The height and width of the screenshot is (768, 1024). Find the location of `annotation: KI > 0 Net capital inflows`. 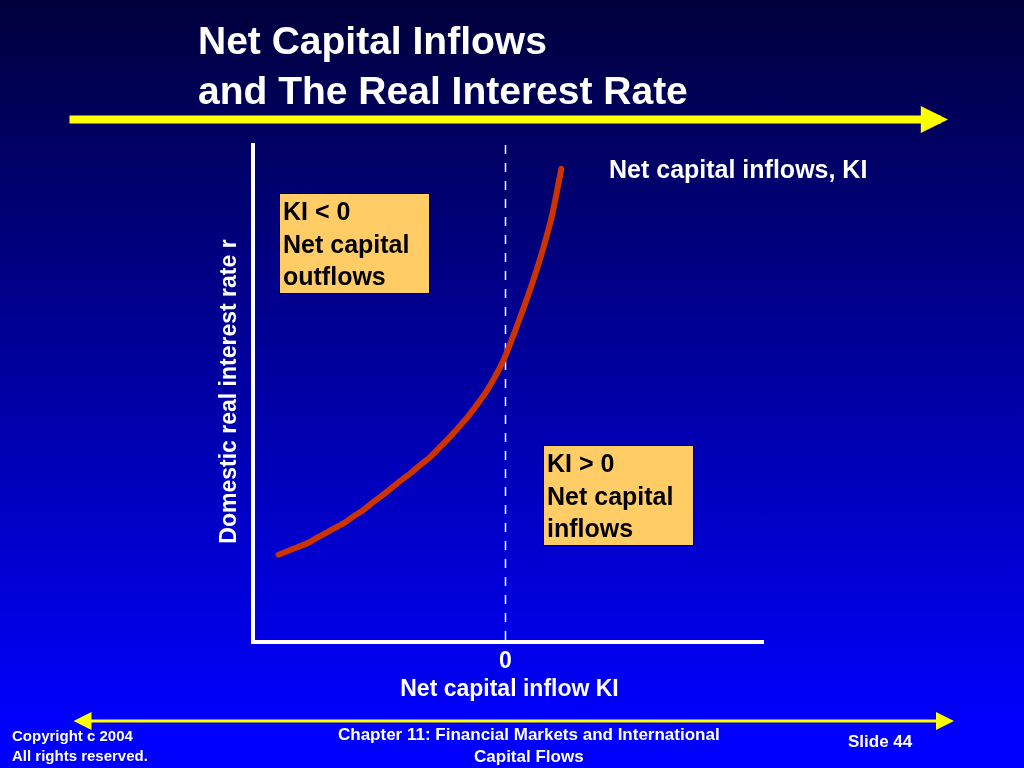

annotation: KI > 0 Net capital inflows is located at coordinates (610, 495).